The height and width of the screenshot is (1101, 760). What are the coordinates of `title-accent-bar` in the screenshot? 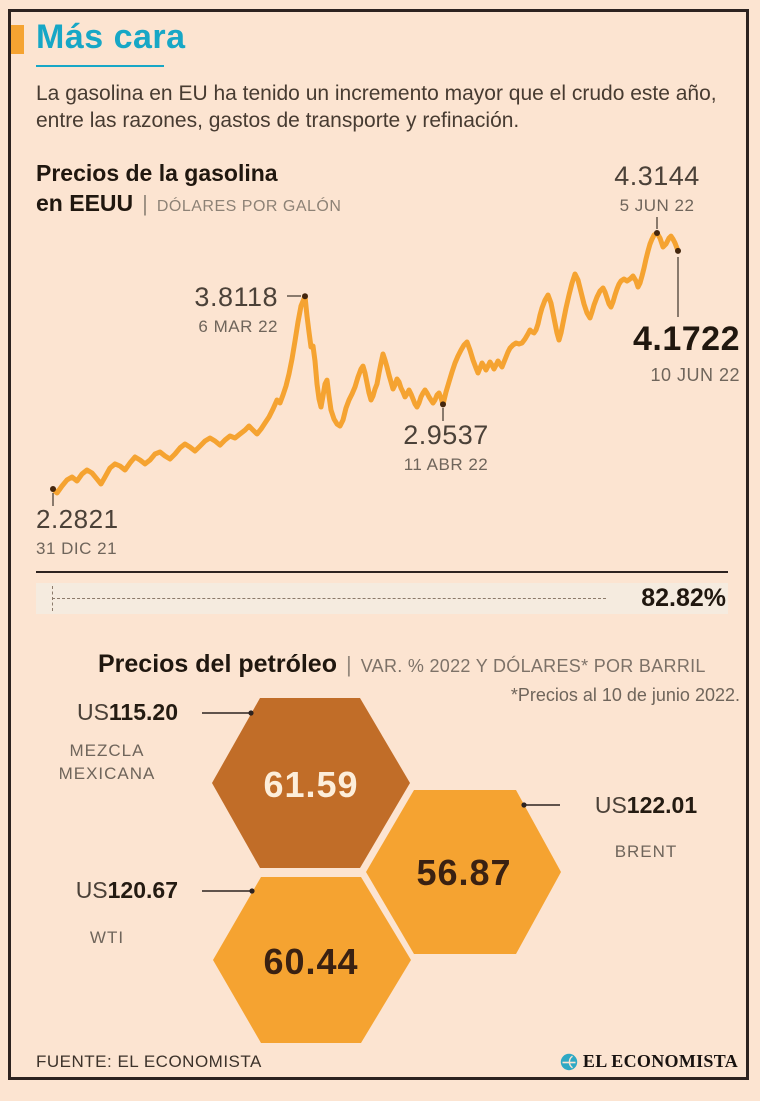 It's located at (17, 39).